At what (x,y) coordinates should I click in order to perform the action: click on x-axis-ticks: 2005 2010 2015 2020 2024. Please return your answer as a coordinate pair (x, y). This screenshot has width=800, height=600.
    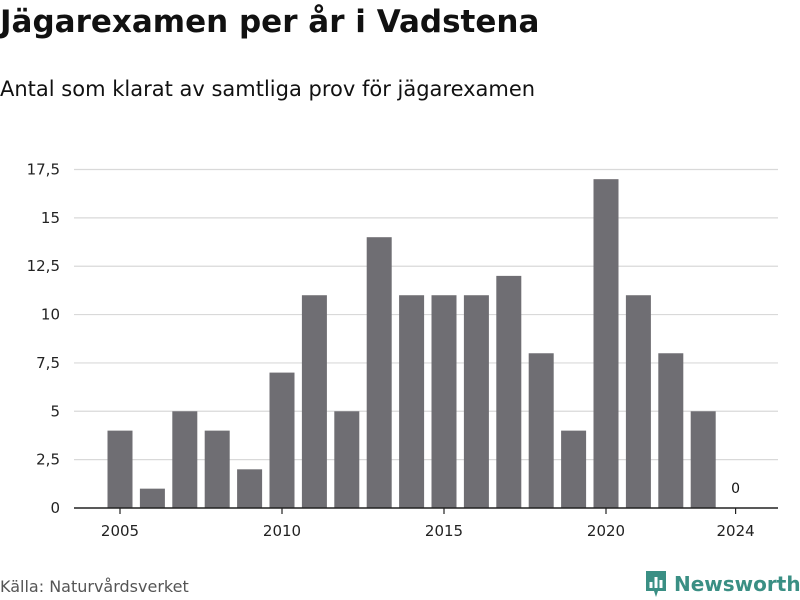
    Looking at the image, I should click on (428, 524).